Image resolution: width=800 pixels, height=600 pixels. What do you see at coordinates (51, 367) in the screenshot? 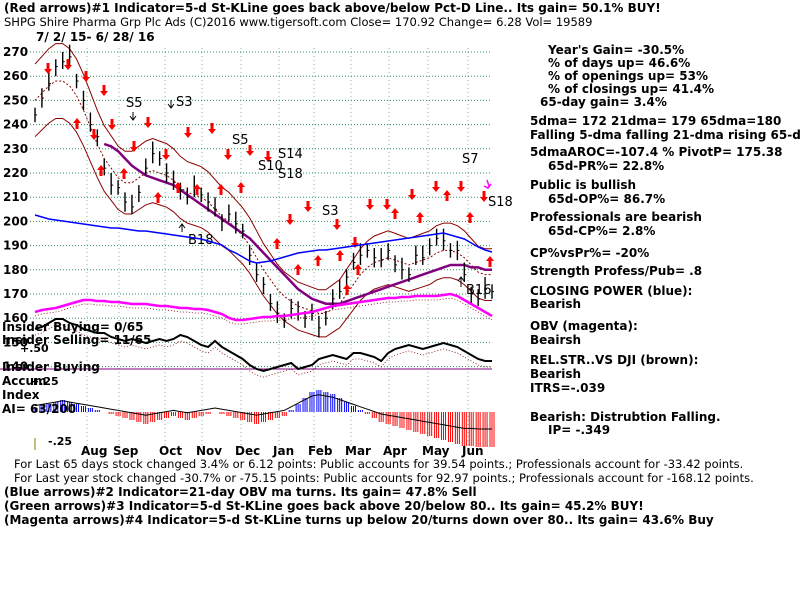
I see `insider-buying-label: Insider Buying` at bounding box center [51, 367].